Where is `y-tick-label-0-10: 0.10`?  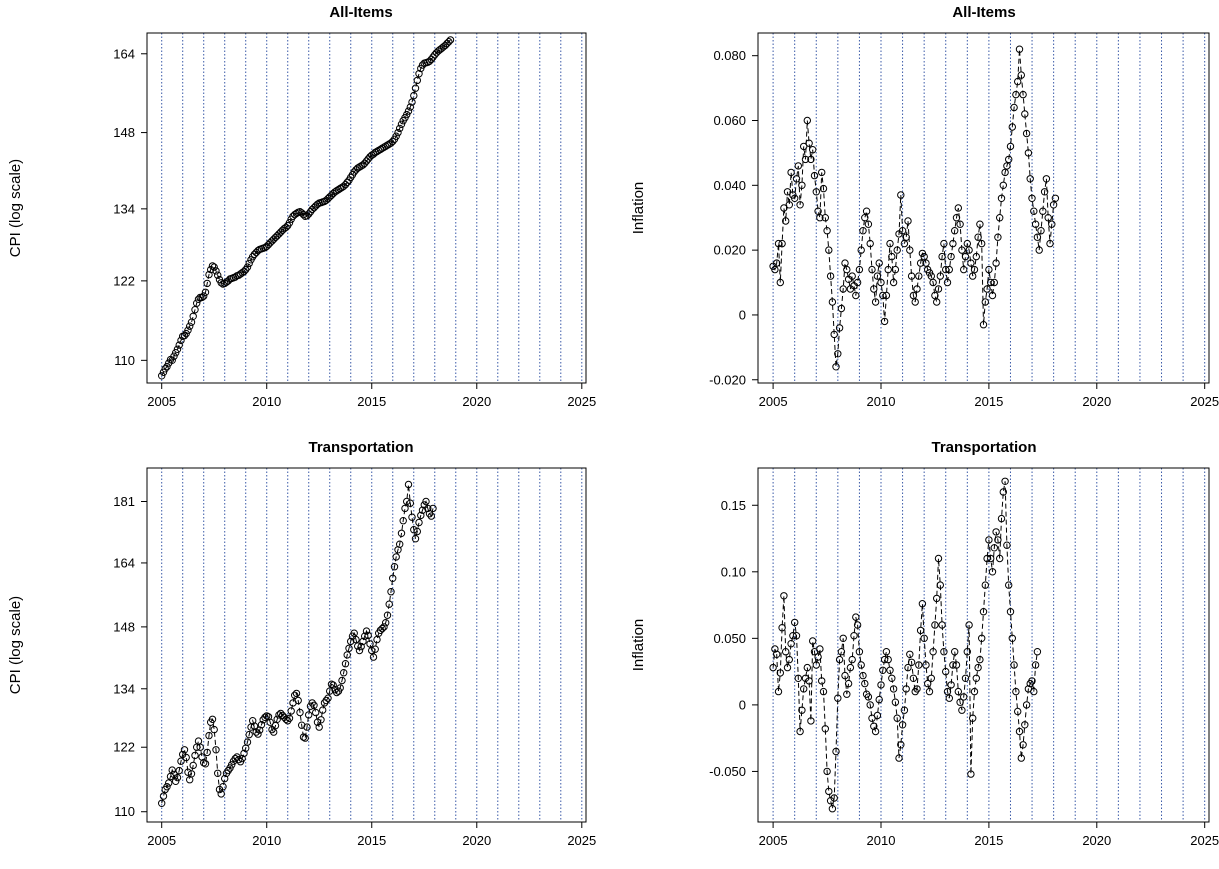 y-tick-label-0-10: 0.10 is located at coordinates (733, 571).